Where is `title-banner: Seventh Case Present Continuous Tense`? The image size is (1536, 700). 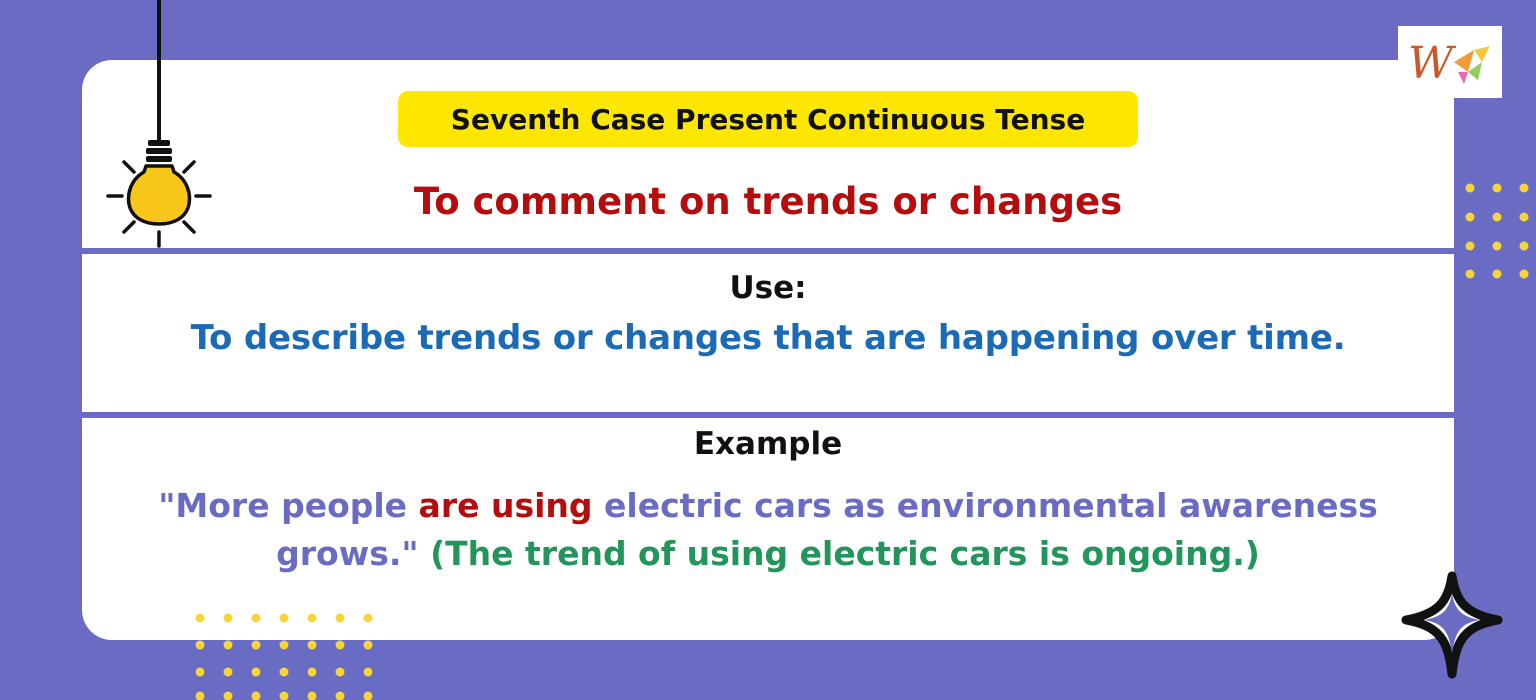
title-banner: Seventh Case Present Continuous Tense is located at coordinates (768, 119).